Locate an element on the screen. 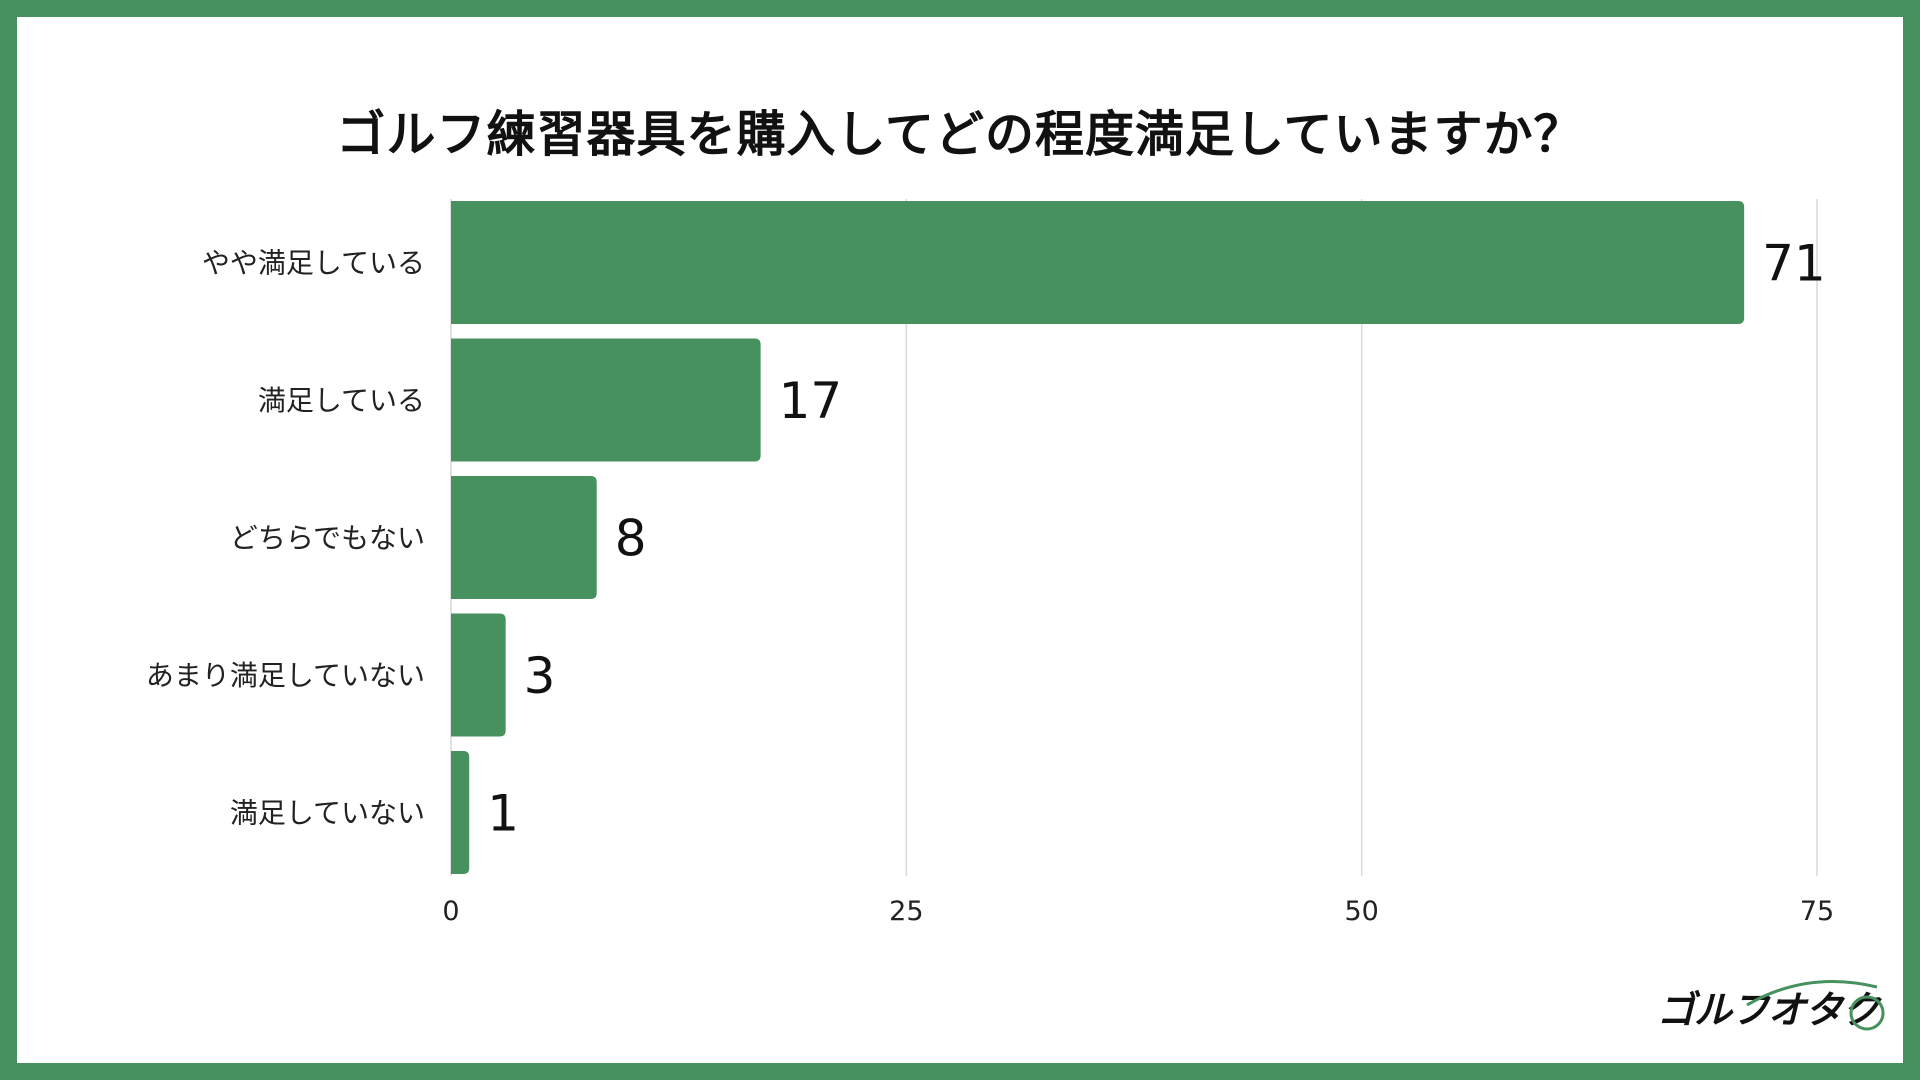 The height and width of the screenshot is (1080, 1920). category-label: やや満足している is located at coordinates (313, 263).